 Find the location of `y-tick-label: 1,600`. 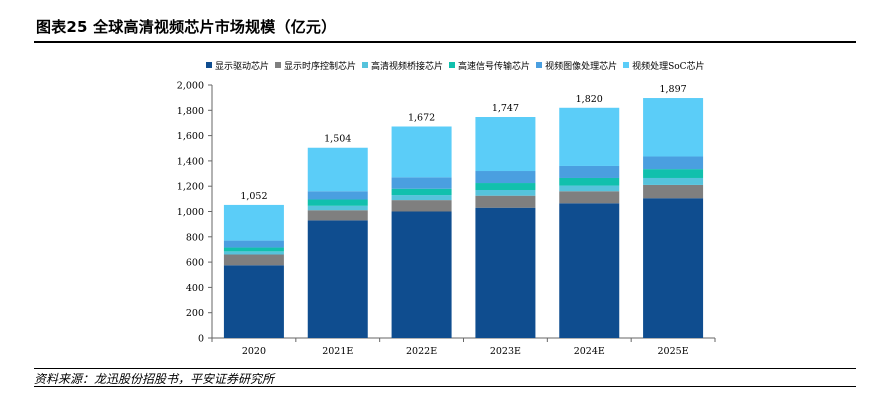

y-tick-label: 1,600 is located at coordinates (190, 136).